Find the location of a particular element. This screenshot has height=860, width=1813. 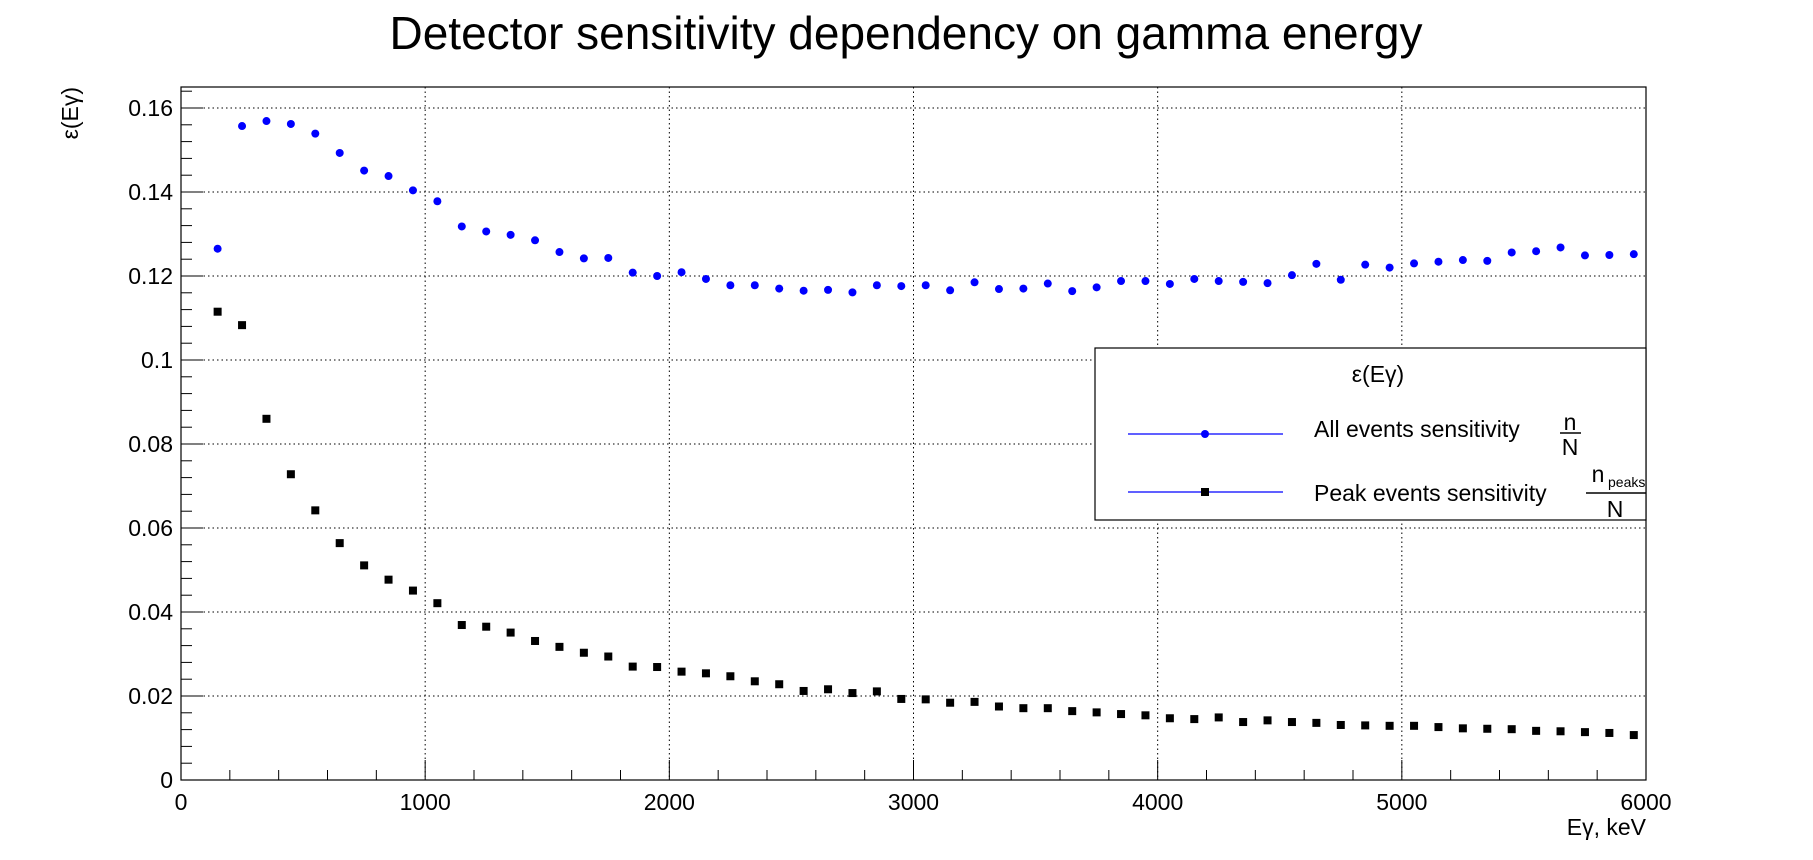

legend-marker-peak-events is located at coordinates (1205, 492).